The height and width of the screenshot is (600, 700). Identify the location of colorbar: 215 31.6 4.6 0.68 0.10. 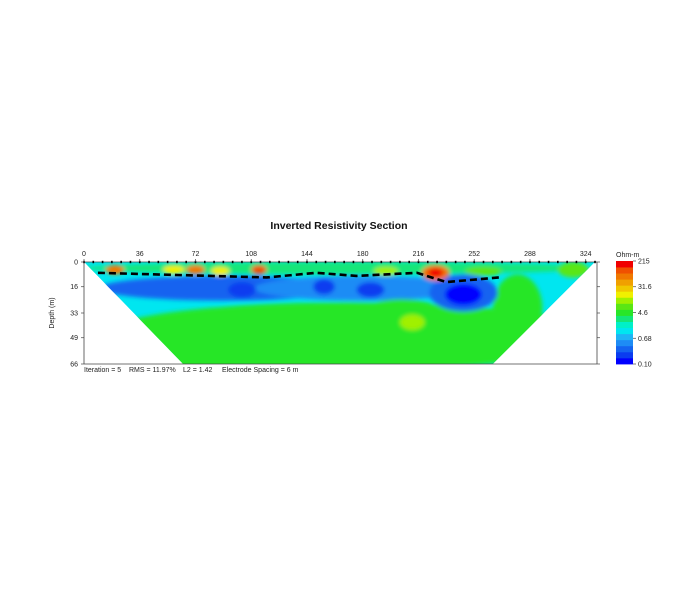
(634, 314).